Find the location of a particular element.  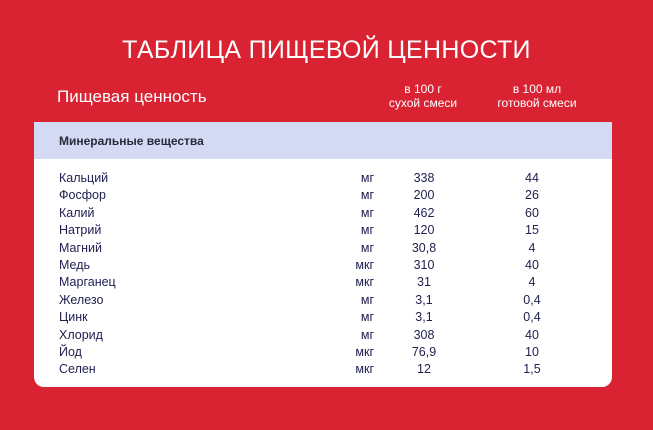

value-dry: 31 is located at coordinates (424, 282).